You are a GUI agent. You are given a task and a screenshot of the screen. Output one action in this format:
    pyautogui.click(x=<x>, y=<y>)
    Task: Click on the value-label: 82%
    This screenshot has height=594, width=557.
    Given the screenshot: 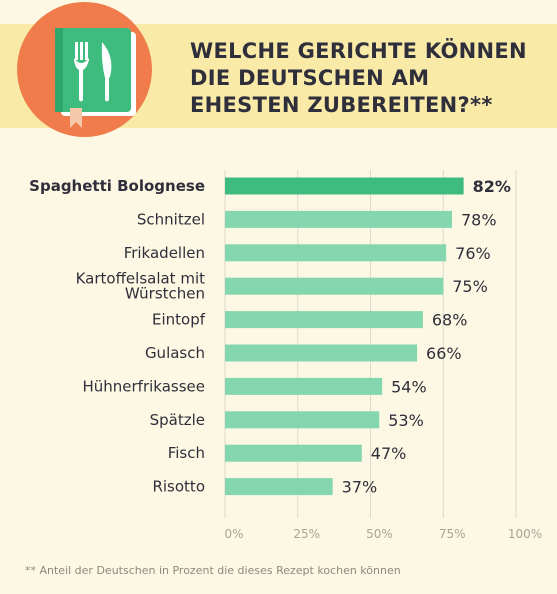 What is the action you would take?
    pyautogui.click(x=492, y=186)
    